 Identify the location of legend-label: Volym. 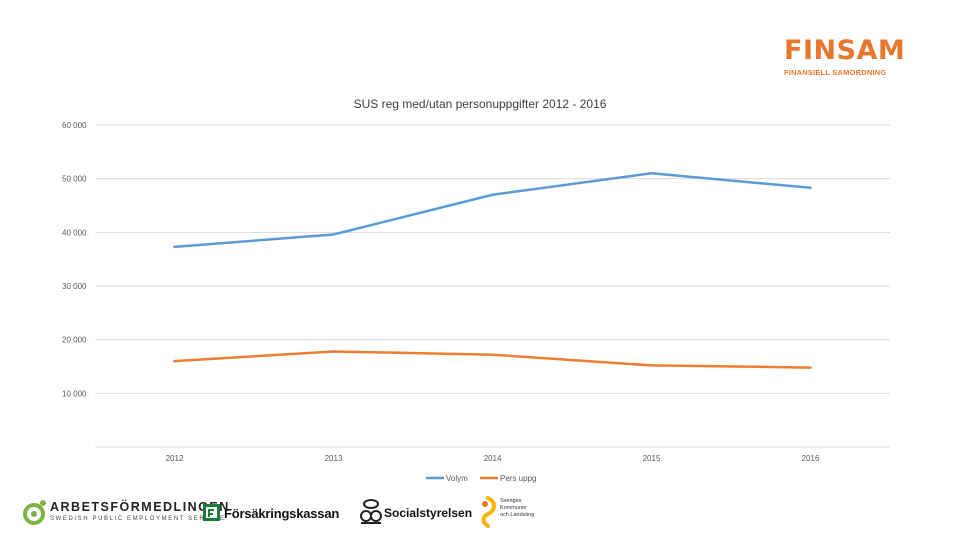
(457, 478).